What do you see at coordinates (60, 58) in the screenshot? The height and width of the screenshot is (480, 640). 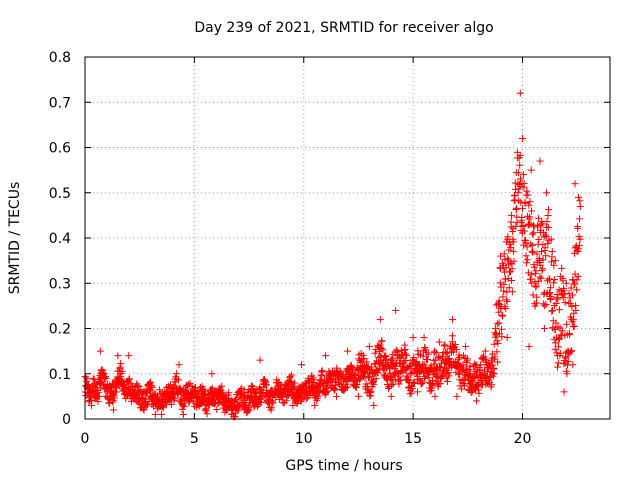 I see `y-tick-label: 0.8` at bounding box center [60, 58].